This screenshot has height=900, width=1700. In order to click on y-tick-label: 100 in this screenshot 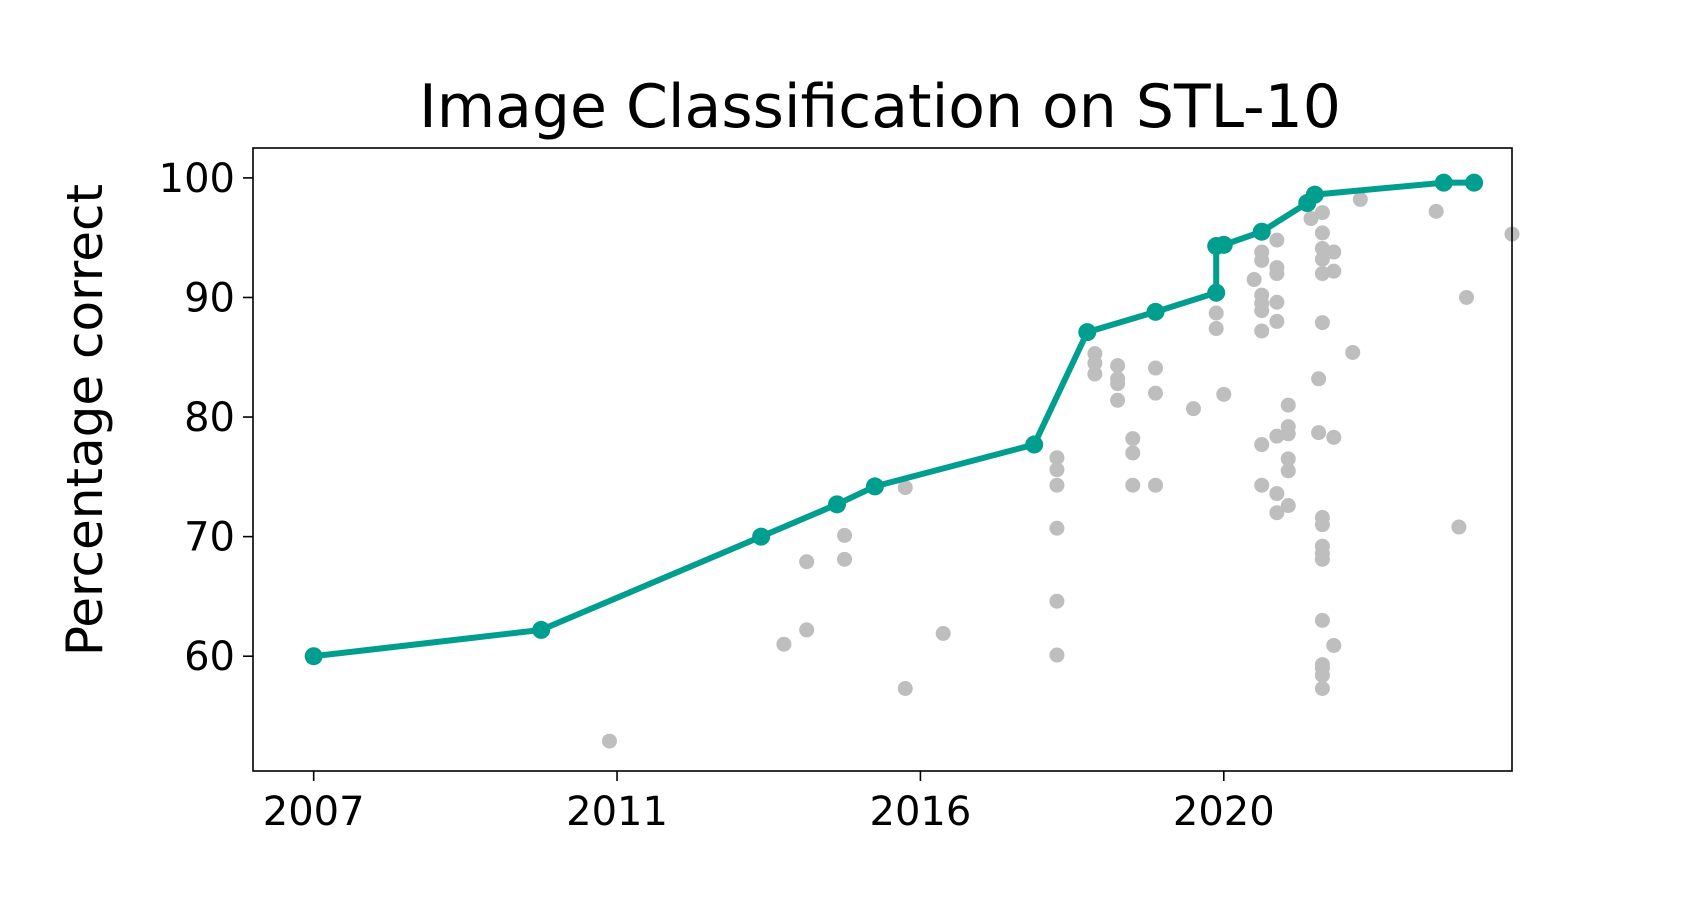, I will do `click(197, 179)`.